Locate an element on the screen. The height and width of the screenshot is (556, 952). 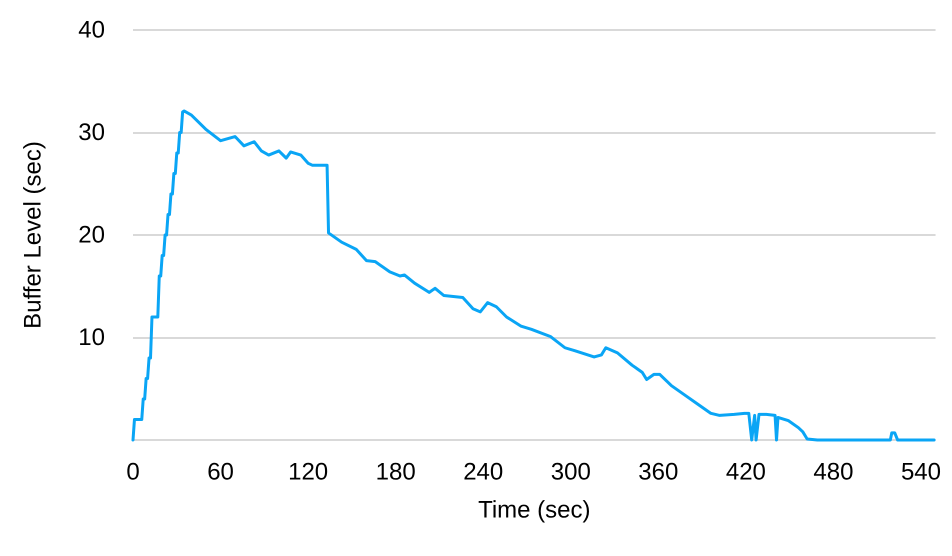
y-tick-label: 30 is located at coordinates (91, 132).